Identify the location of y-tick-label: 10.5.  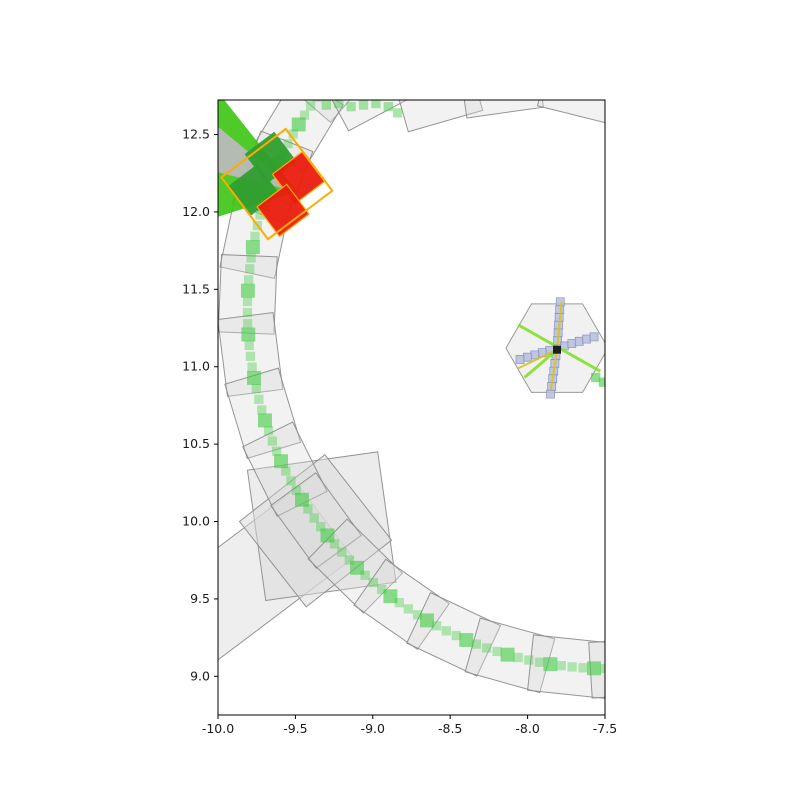
(196, 443).